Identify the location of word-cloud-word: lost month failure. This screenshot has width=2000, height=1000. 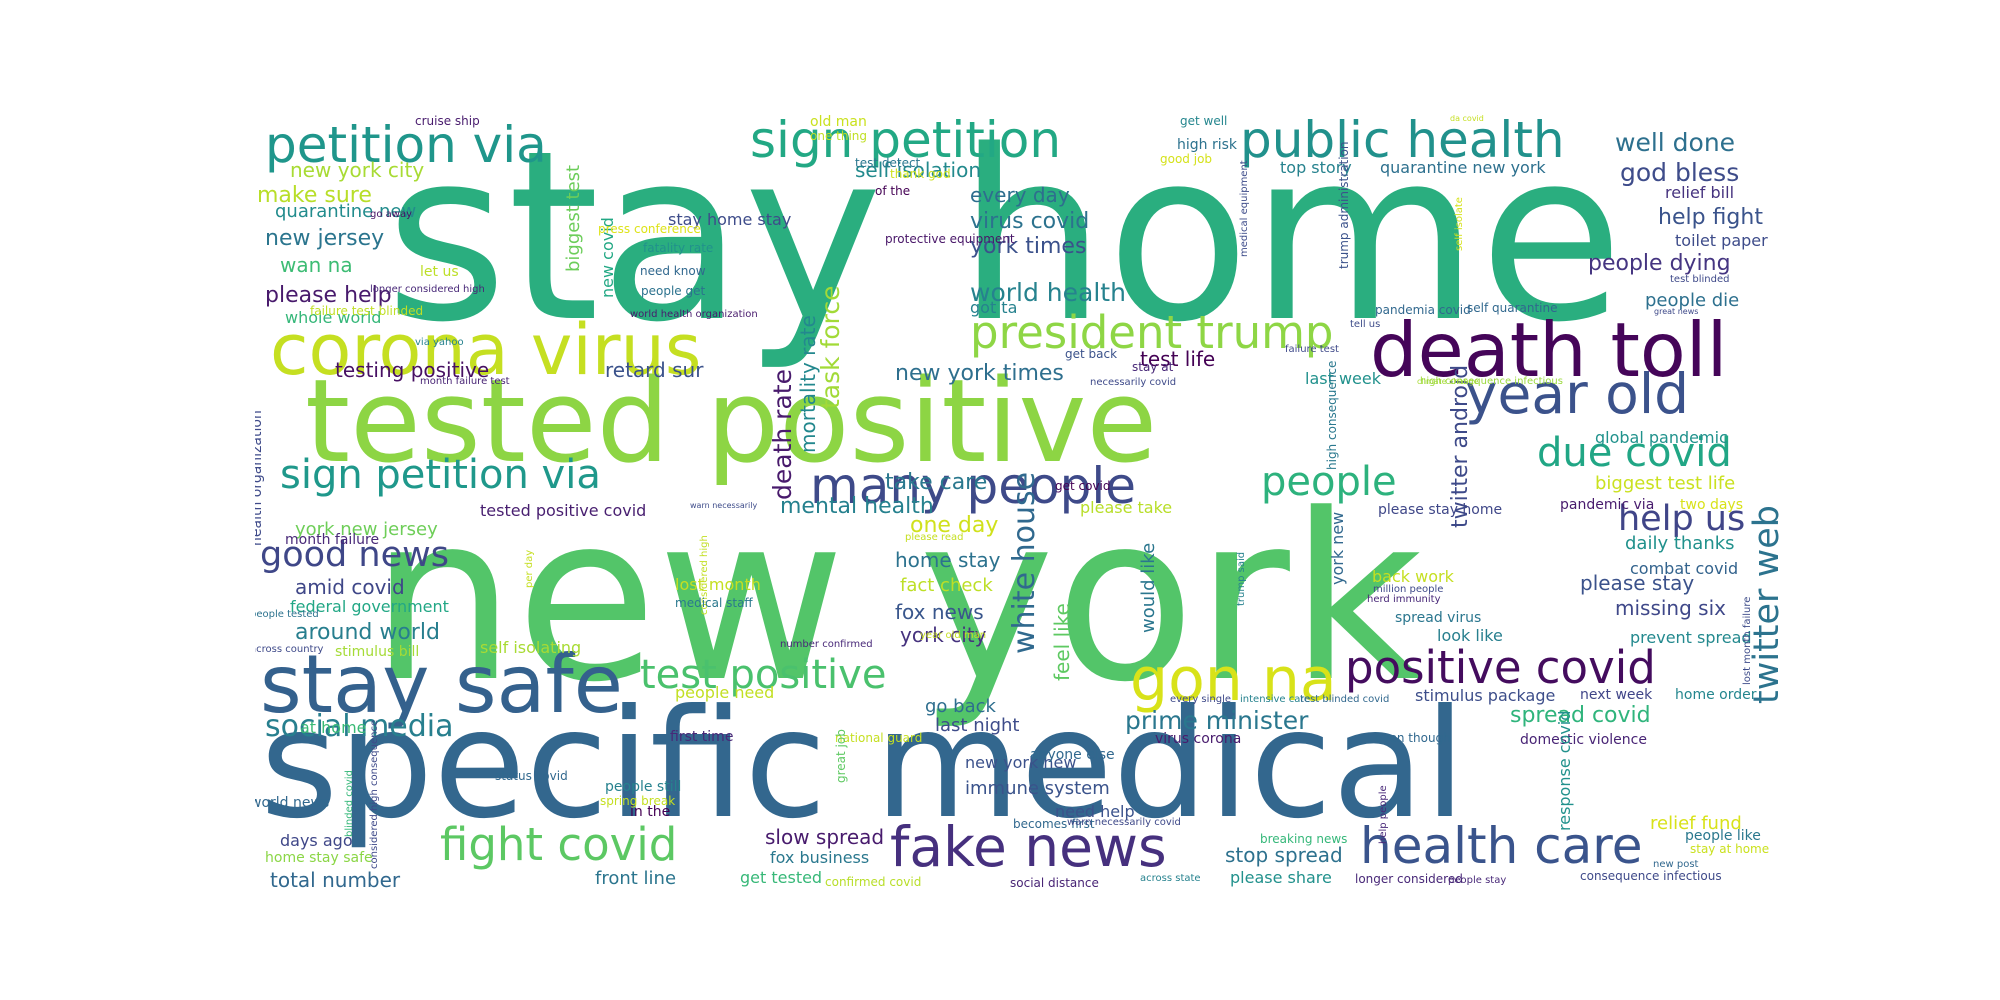
(1747, 640).